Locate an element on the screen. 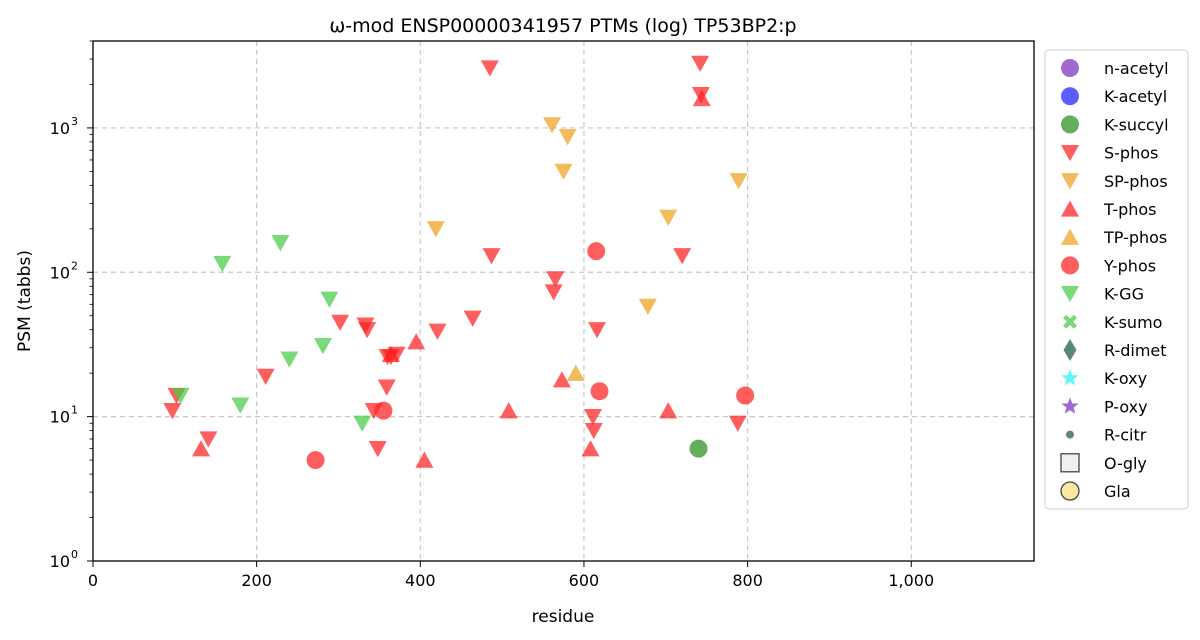 The height and width of the screenshot is (640, 1200). legend-marker-gla is located at coordinates (1070, 491).